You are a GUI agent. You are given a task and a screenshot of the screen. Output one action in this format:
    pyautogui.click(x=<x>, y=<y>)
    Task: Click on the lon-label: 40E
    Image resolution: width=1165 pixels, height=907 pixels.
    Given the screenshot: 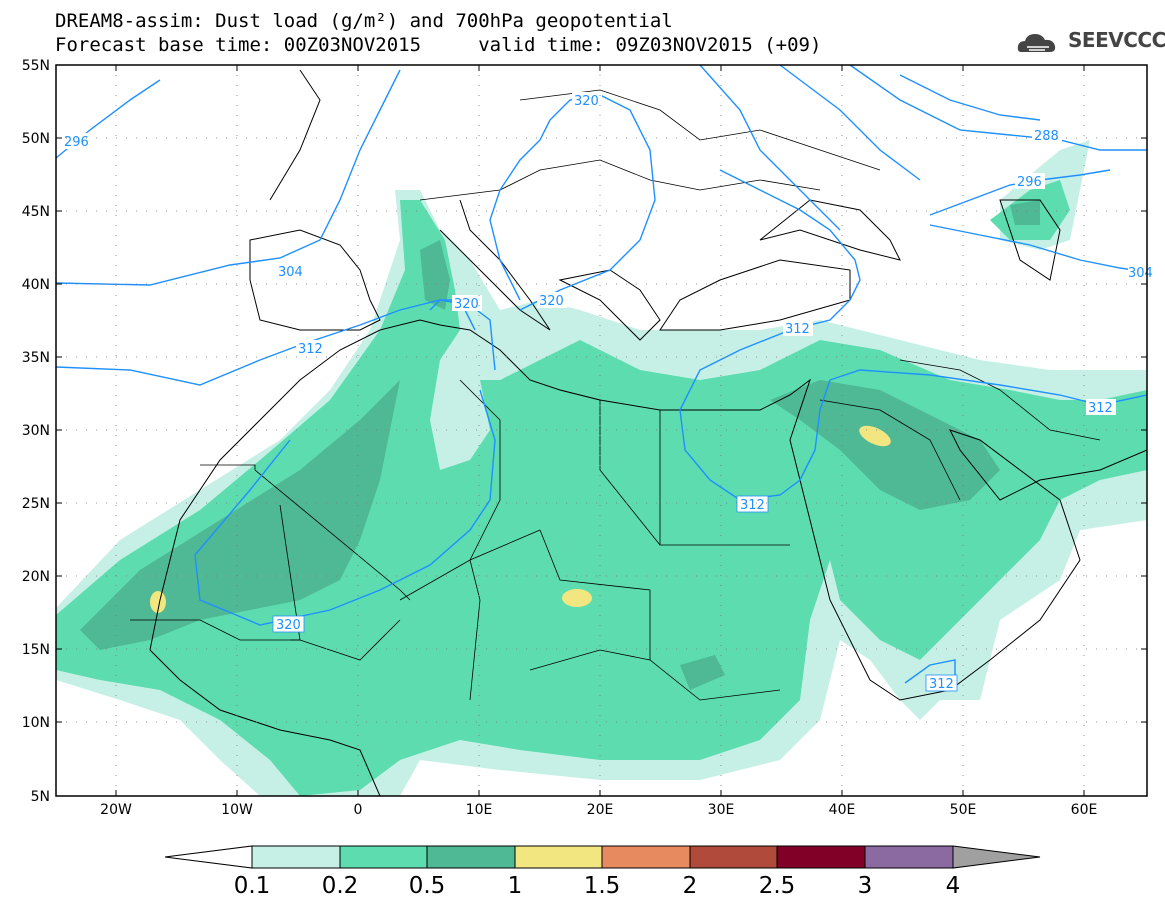 What is the action you would take?
    pyautogui.click(x=842, y=810)
    